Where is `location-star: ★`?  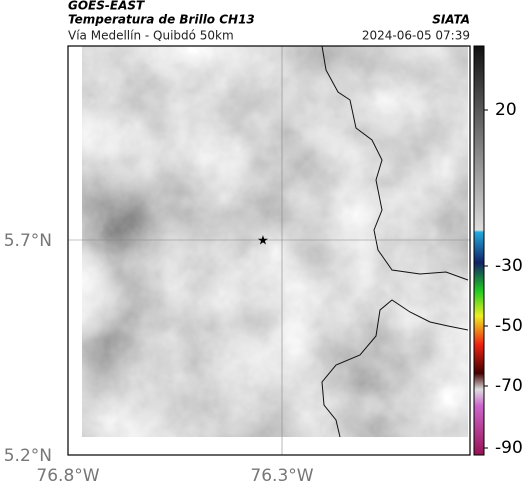
location-star: ★ is located at coordinates (263, 241).